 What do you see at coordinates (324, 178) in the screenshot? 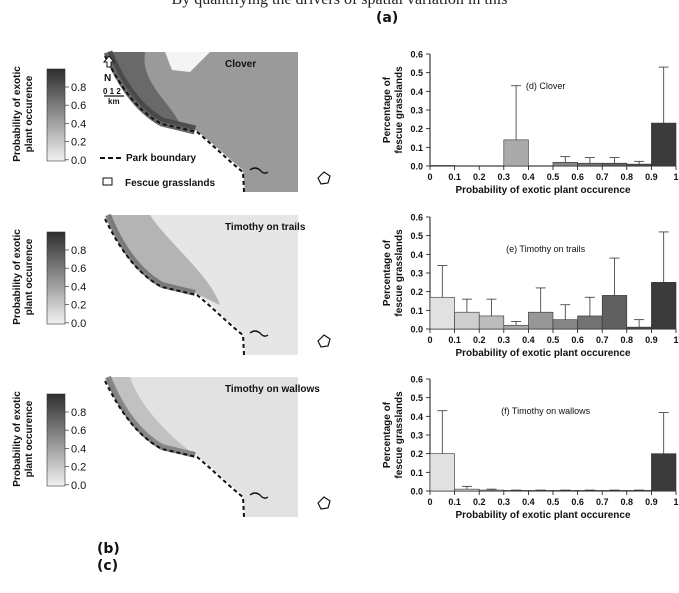
I see `fescue-outline` at bounding box center [324, 178].